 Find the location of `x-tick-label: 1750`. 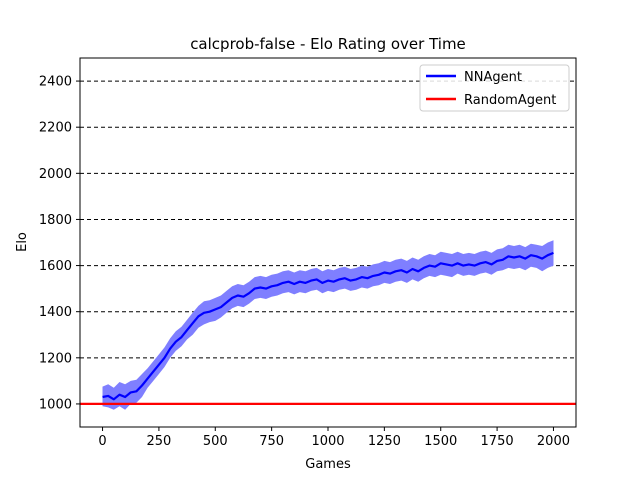

x-tick-label: 1750 is located at coordinates (497, 441).